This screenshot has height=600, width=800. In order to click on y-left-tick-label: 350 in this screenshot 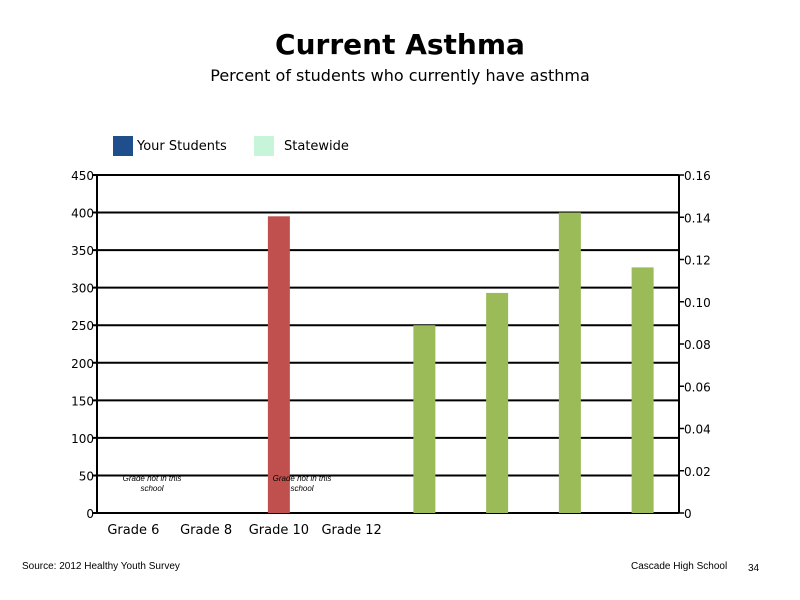, I will do `click(82, 251)`.